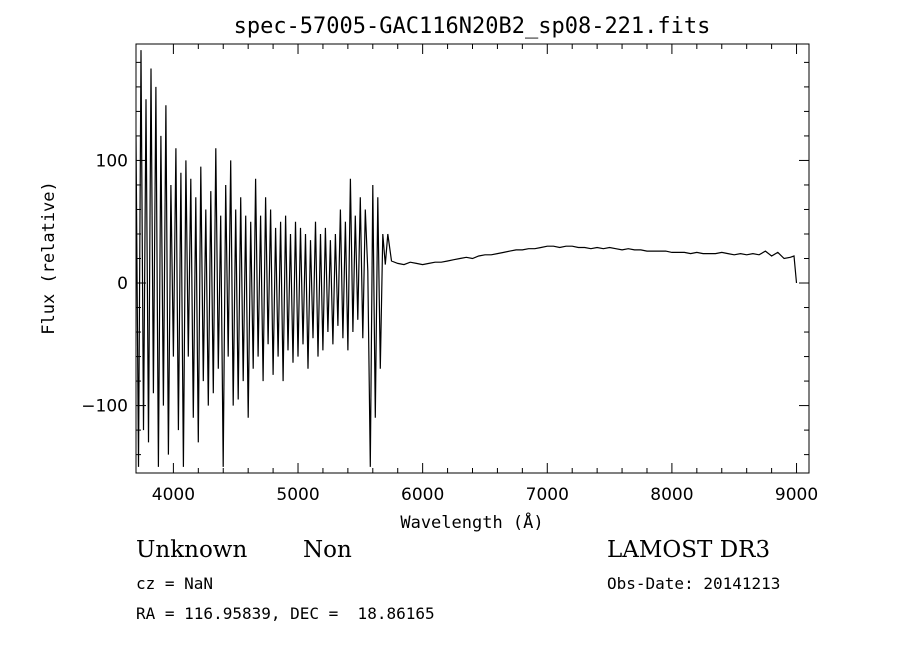  Describe the element at coordinates (327, 550) in the screenshot. I see `object-subclass: Non` at that location.